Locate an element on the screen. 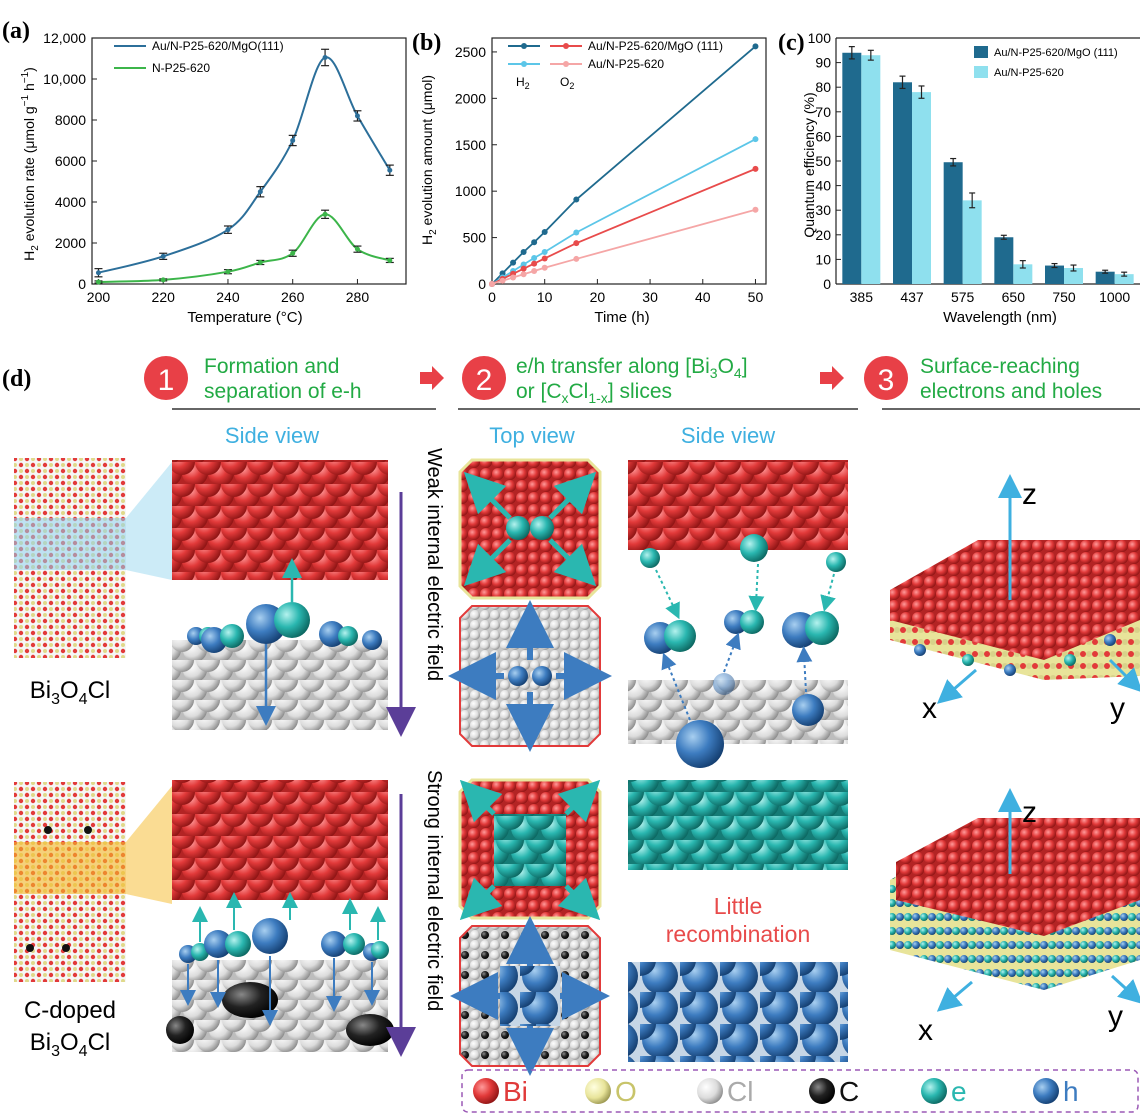  legend-atom-label: Bi is located at coordinates (515, 1091).